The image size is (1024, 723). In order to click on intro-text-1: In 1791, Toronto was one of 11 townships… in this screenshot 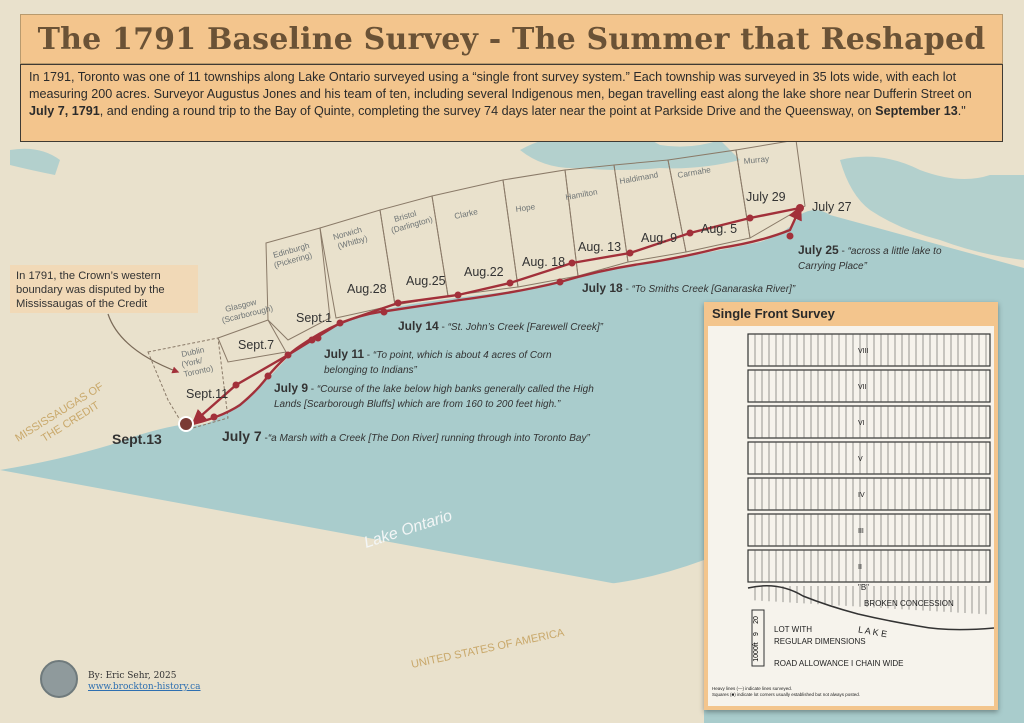, I will do `click(500, 85)`.